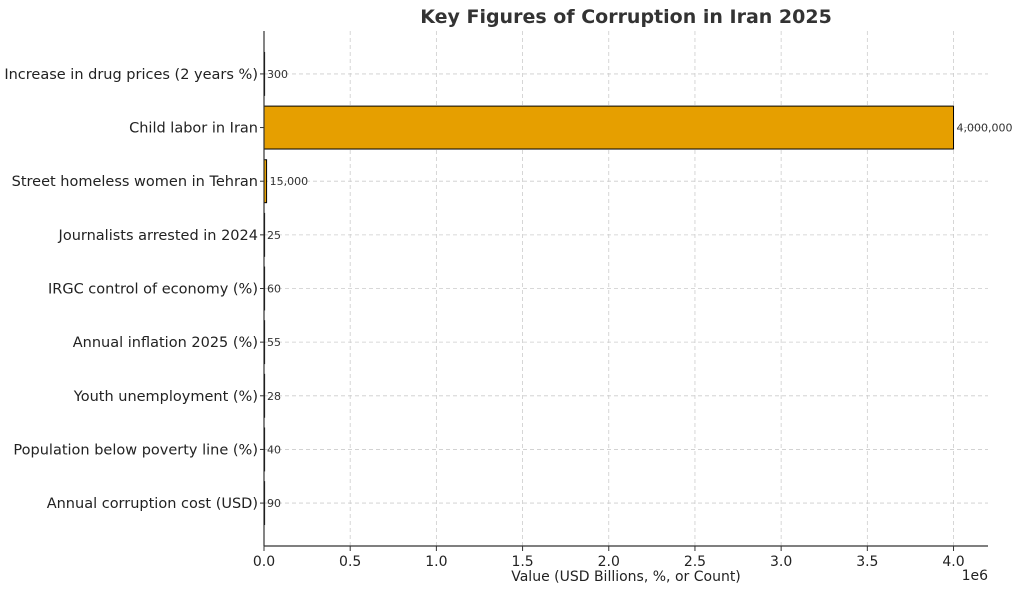 This screenshot has height=596, width=1024. Describe the element at coordinates (274, 289) in the screenshot. I see `bar-value-label: 60` at that location.